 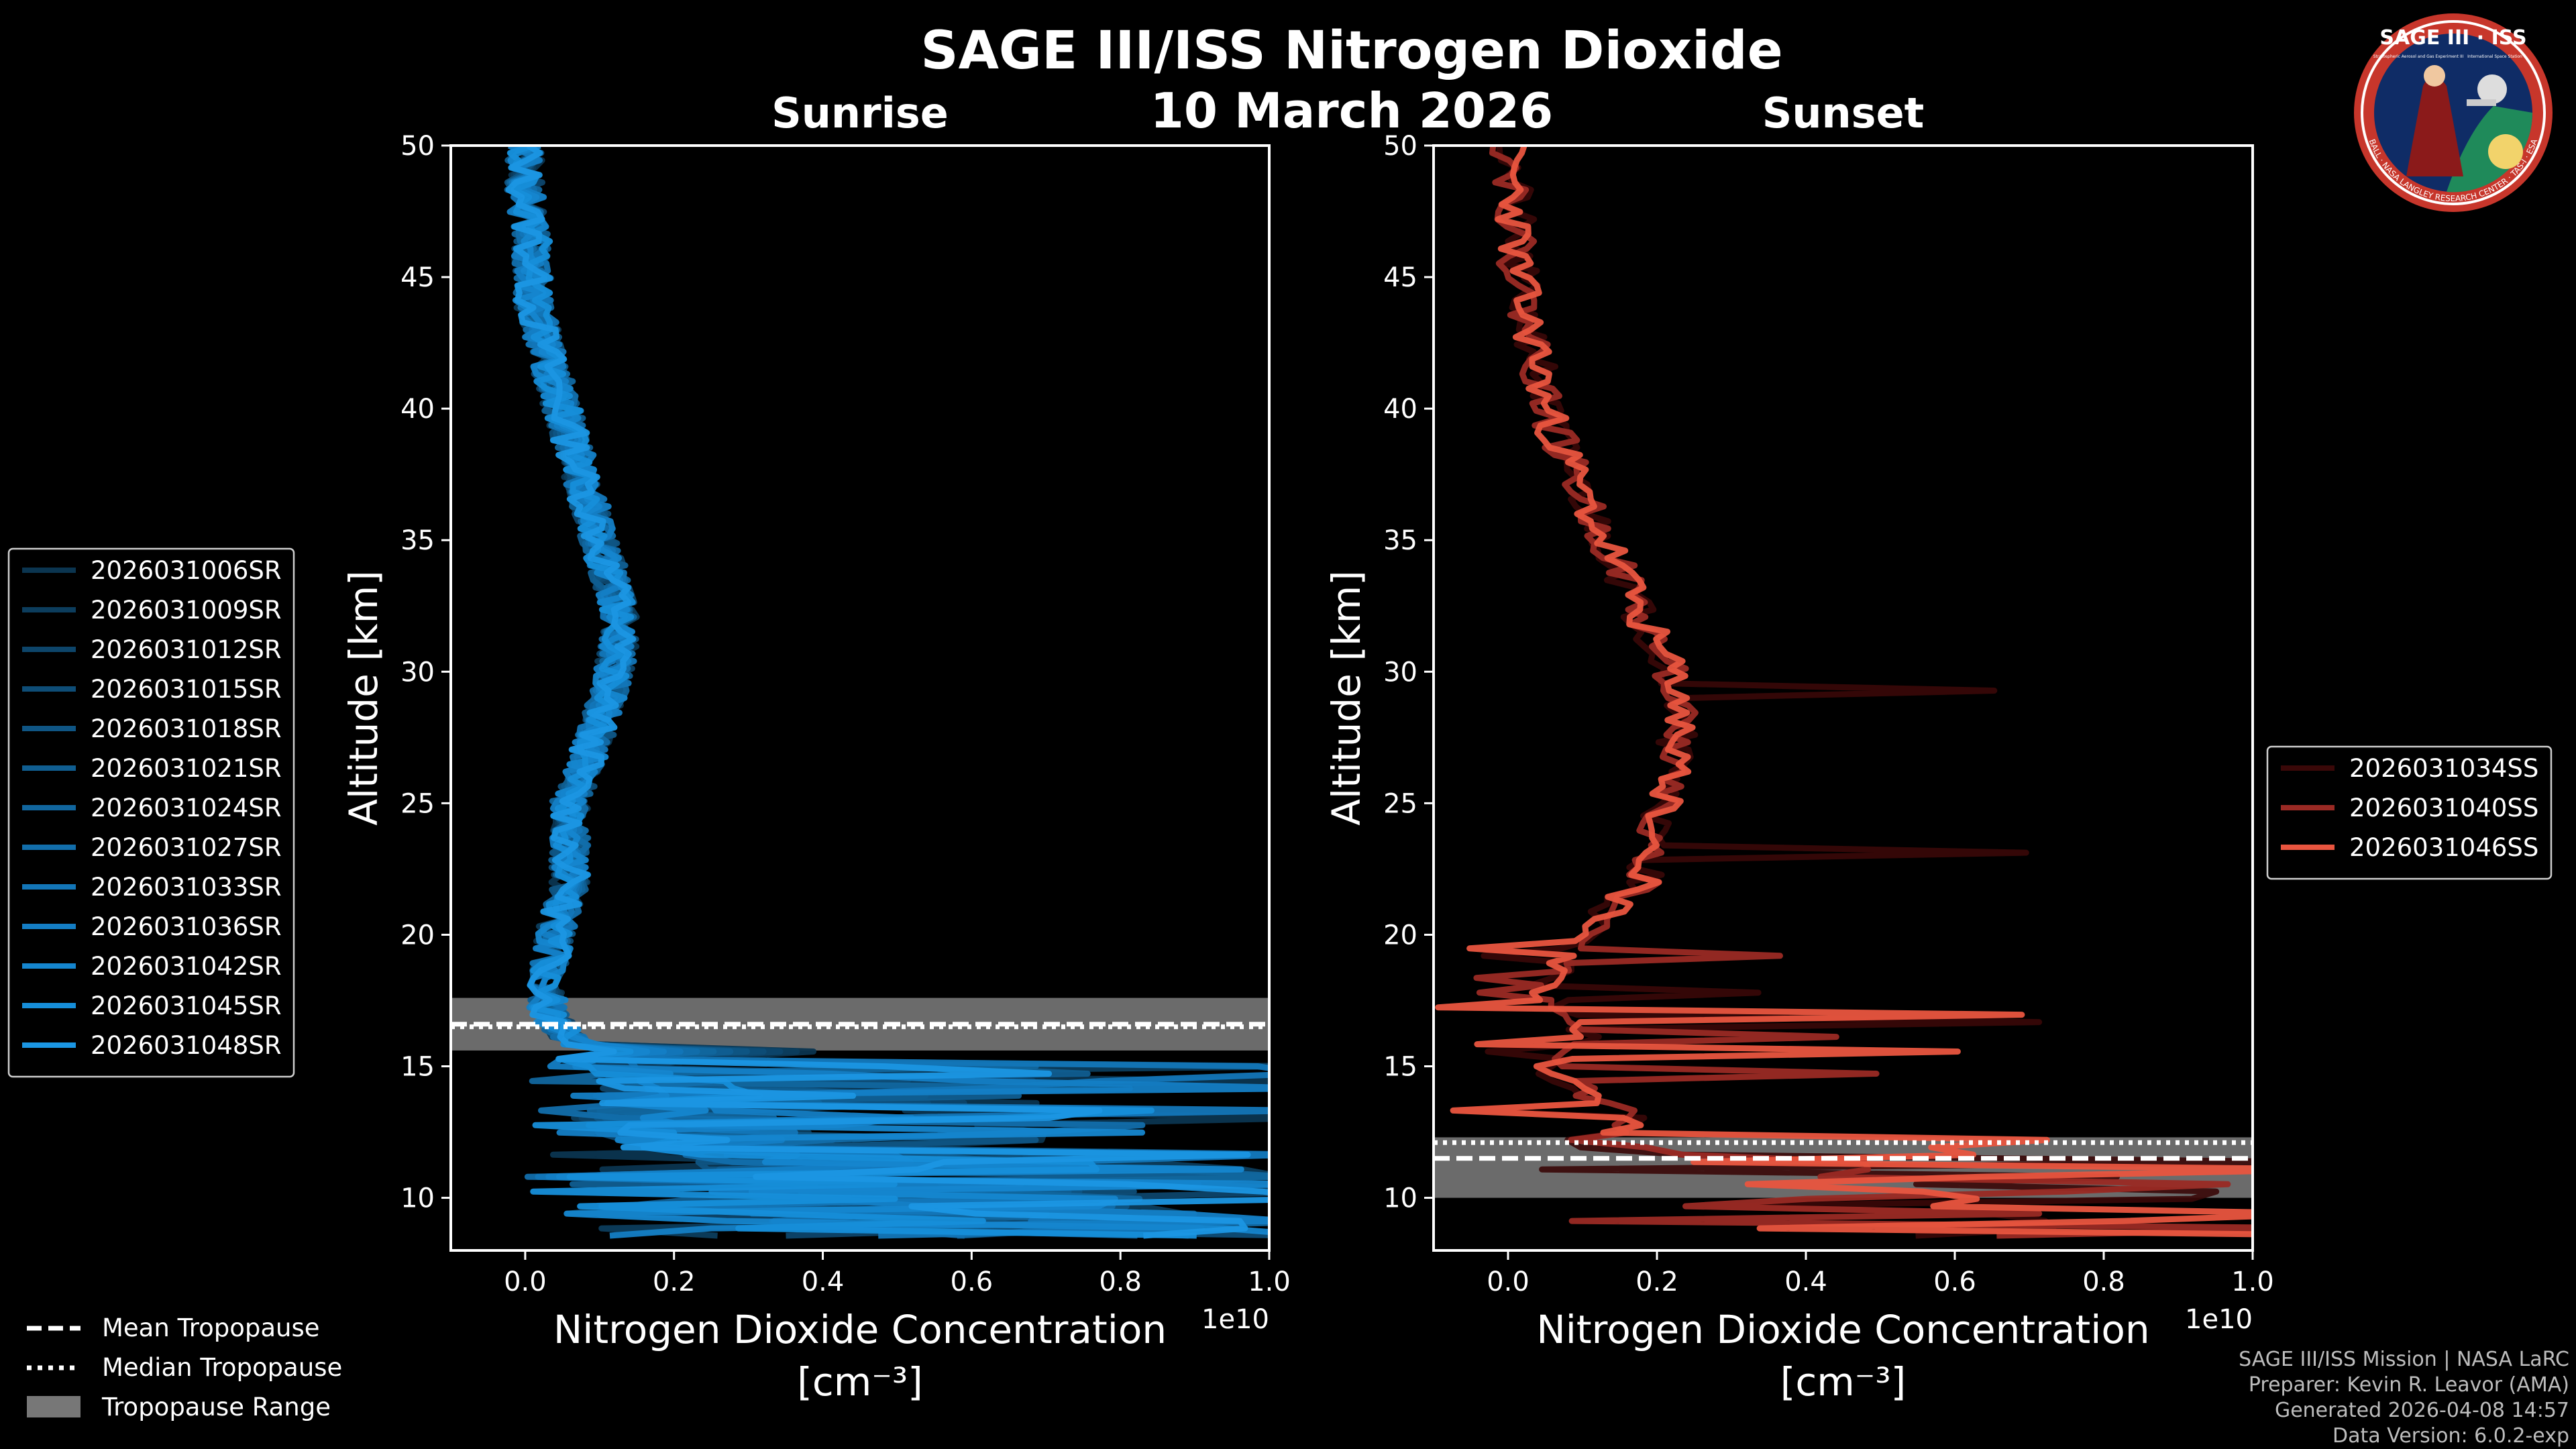 What do you see at coordinates (2450, 1436) in the screenshot?
I see `credit-line-4: Data Version: 6.0.2-exp` at bounding box center [2450, 1436].